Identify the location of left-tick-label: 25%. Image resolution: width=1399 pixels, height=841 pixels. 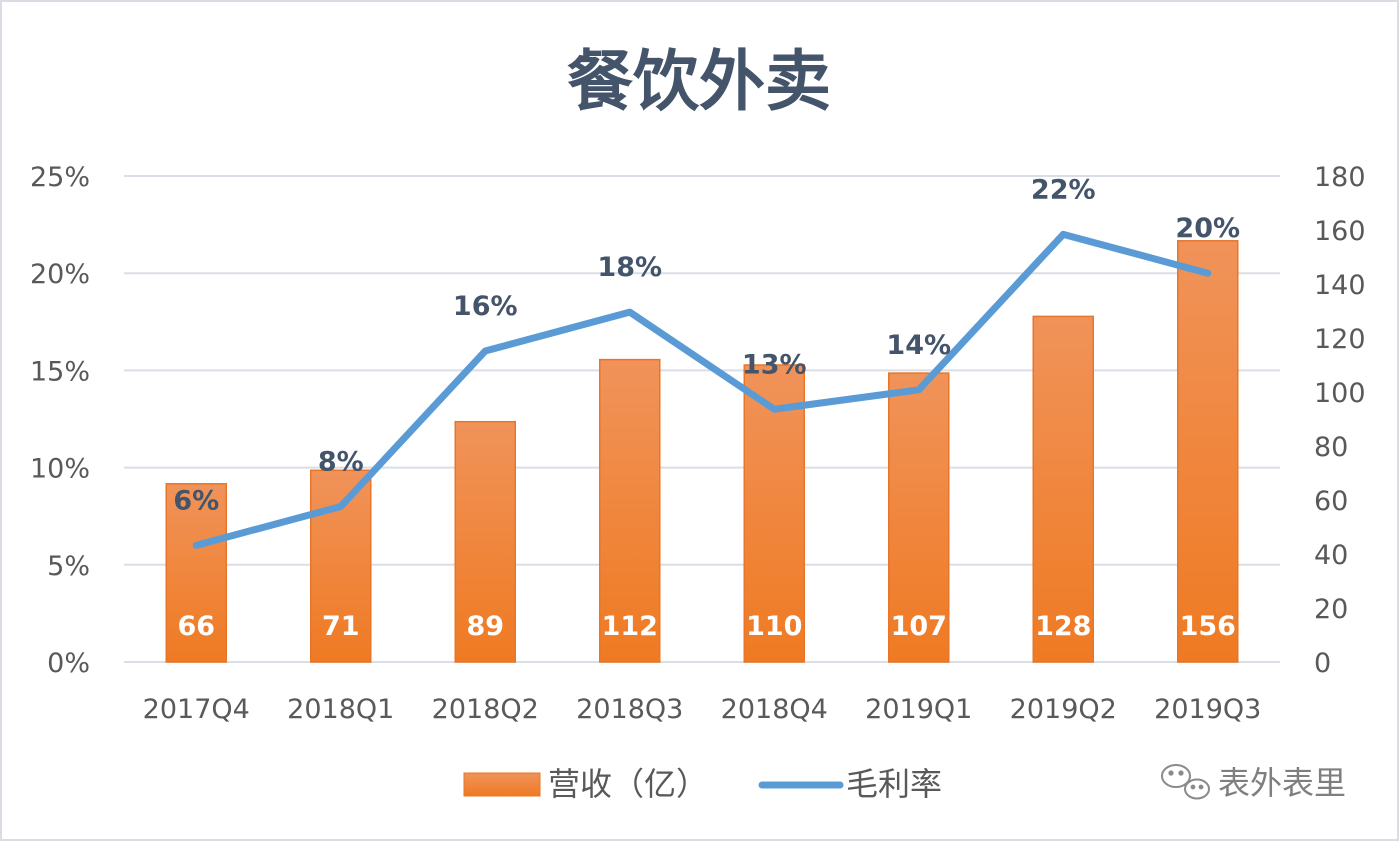
(60, 177).